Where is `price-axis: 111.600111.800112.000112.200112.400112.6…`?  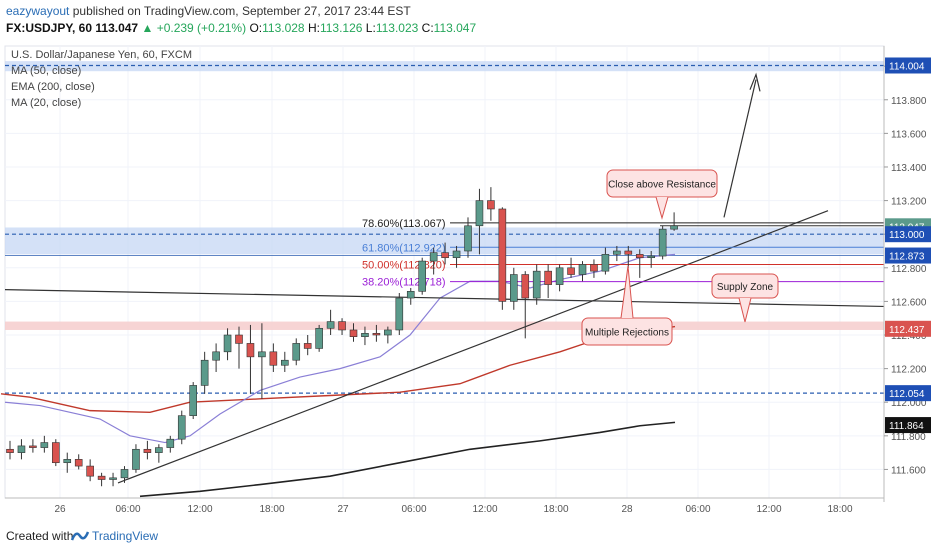 price-axis: 111.600111.800112.000112.200112.400112.6… is located at coordinates (907, 274).